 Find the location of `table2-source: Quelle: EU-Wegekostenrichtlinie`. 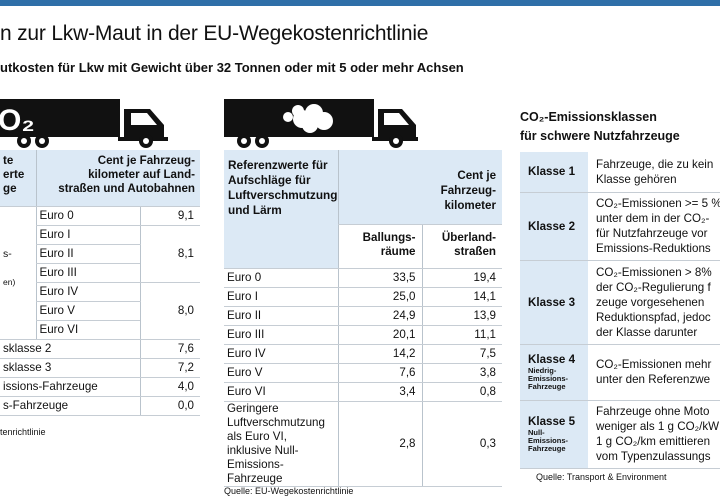

table2-source: Quelle: EU-Wegekostenrichtlinie is located at coordinates (289, 491).